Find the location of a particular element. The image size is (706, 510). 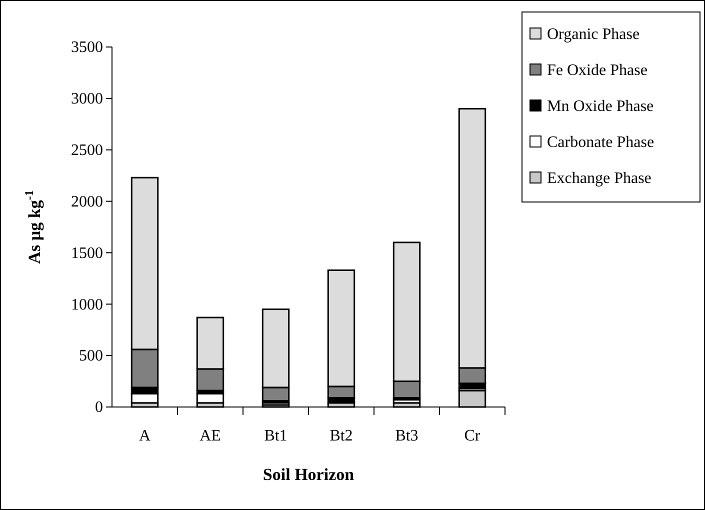

x-tick-label: Bt2 is located at coordinates (341, 435).